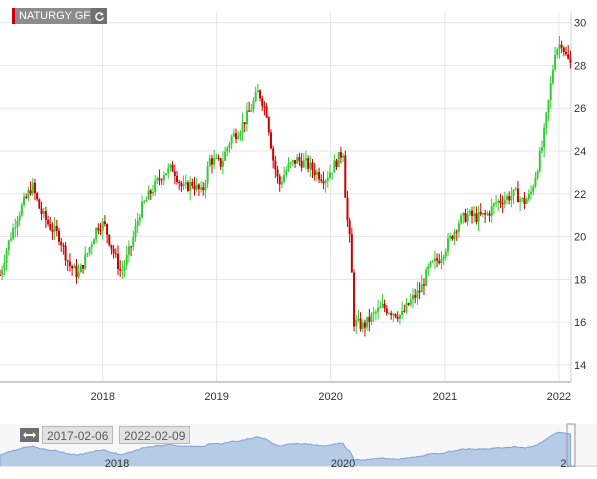  What do you see at coordinates (580, 280) in the screenshot?
I see `y-tick-label: 18` at bounding box center [580, 280].